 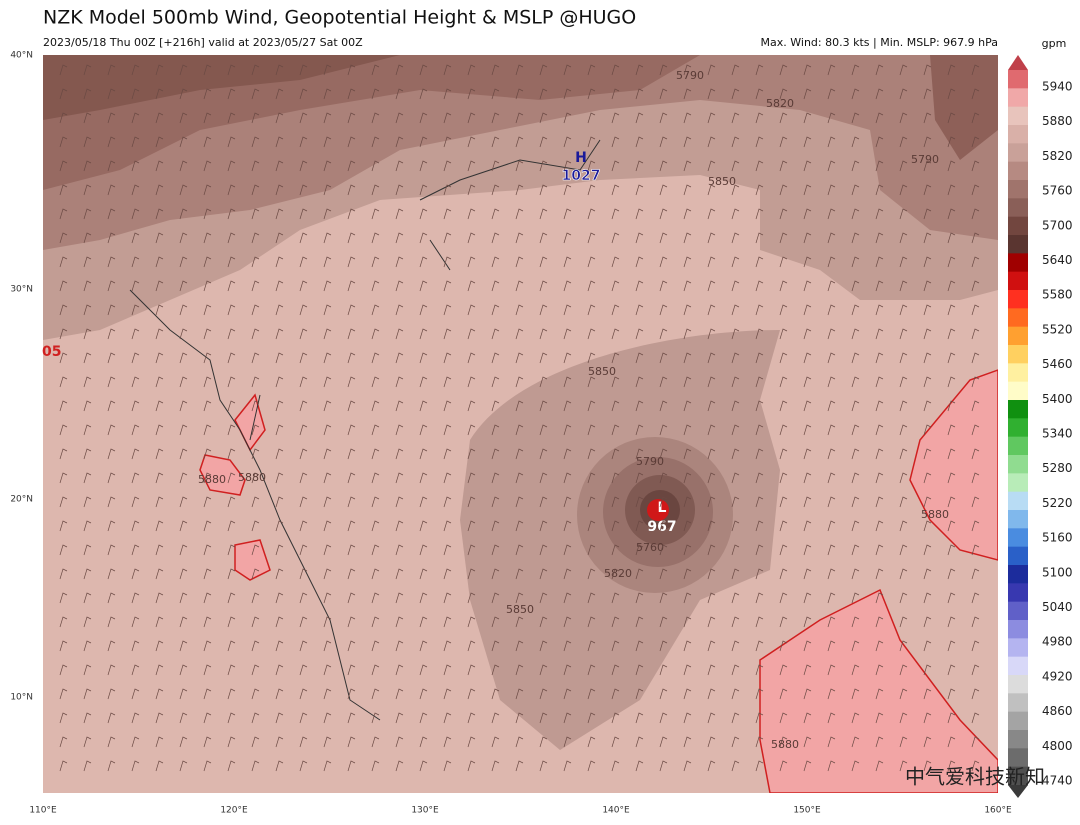 I want to click on colorbar-label: 4920, so click(x=1057, y=676).